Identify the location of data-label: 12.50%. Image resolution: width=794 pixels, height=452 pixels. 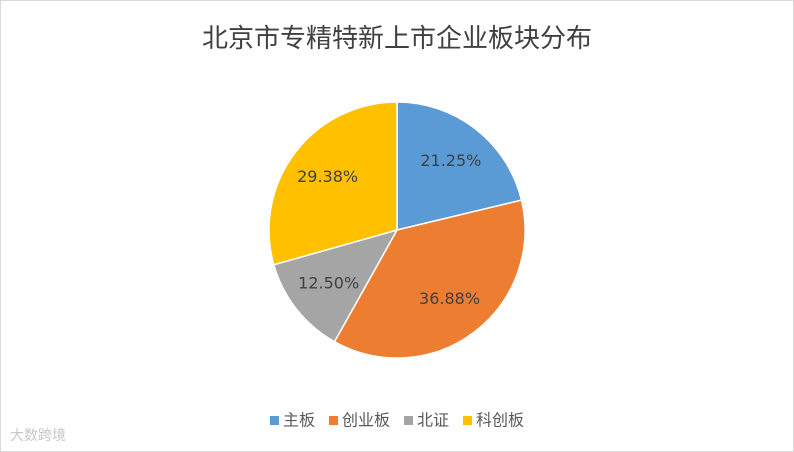
(328, 282).